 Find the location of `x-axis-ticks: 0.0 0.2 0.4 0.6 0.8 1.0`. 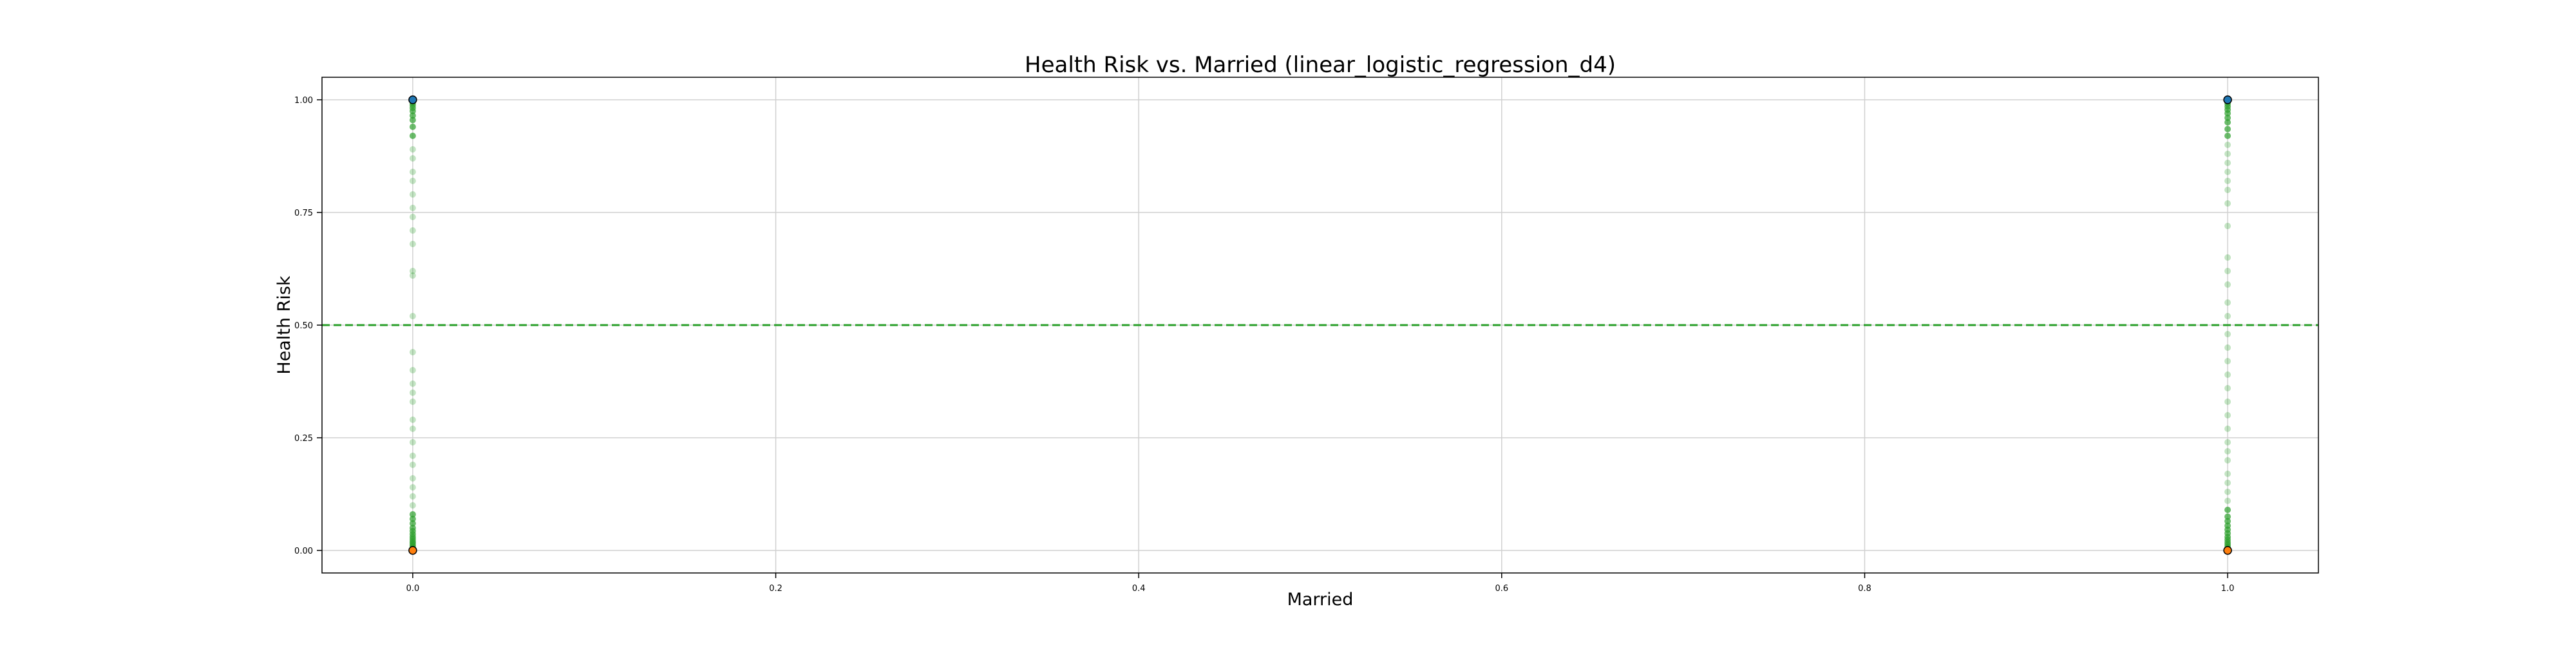

x-axis-ticks: 0.0 0.2 0.4 0.6 0.8 1.0 is located at coordinates (1320, 583).